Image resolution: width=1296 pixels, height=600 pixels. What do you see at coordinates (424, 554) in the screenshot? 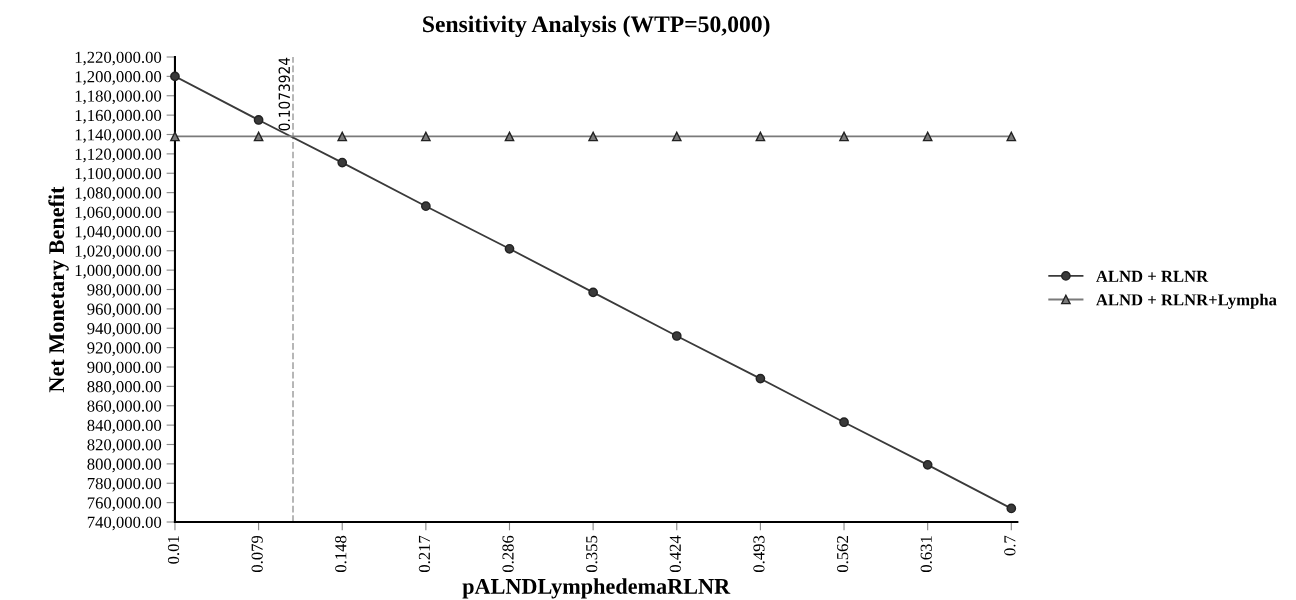
I see `x-tick-label: 0.217` at bounding box center [424, 554].